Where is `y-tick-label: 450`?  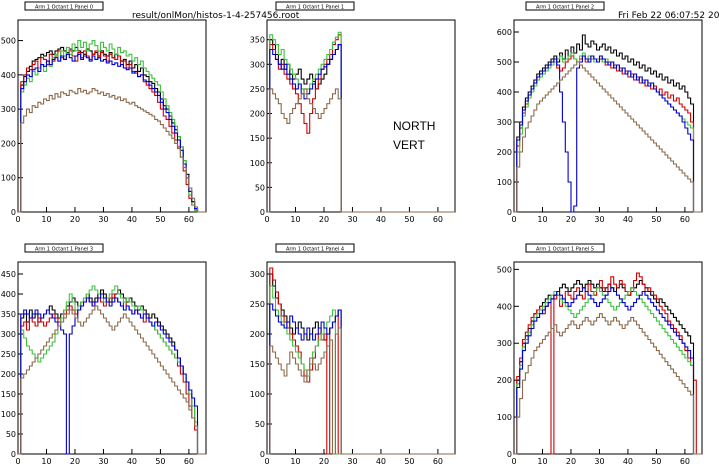 y-tick-label: 450 is located at coordinates (8, 274).